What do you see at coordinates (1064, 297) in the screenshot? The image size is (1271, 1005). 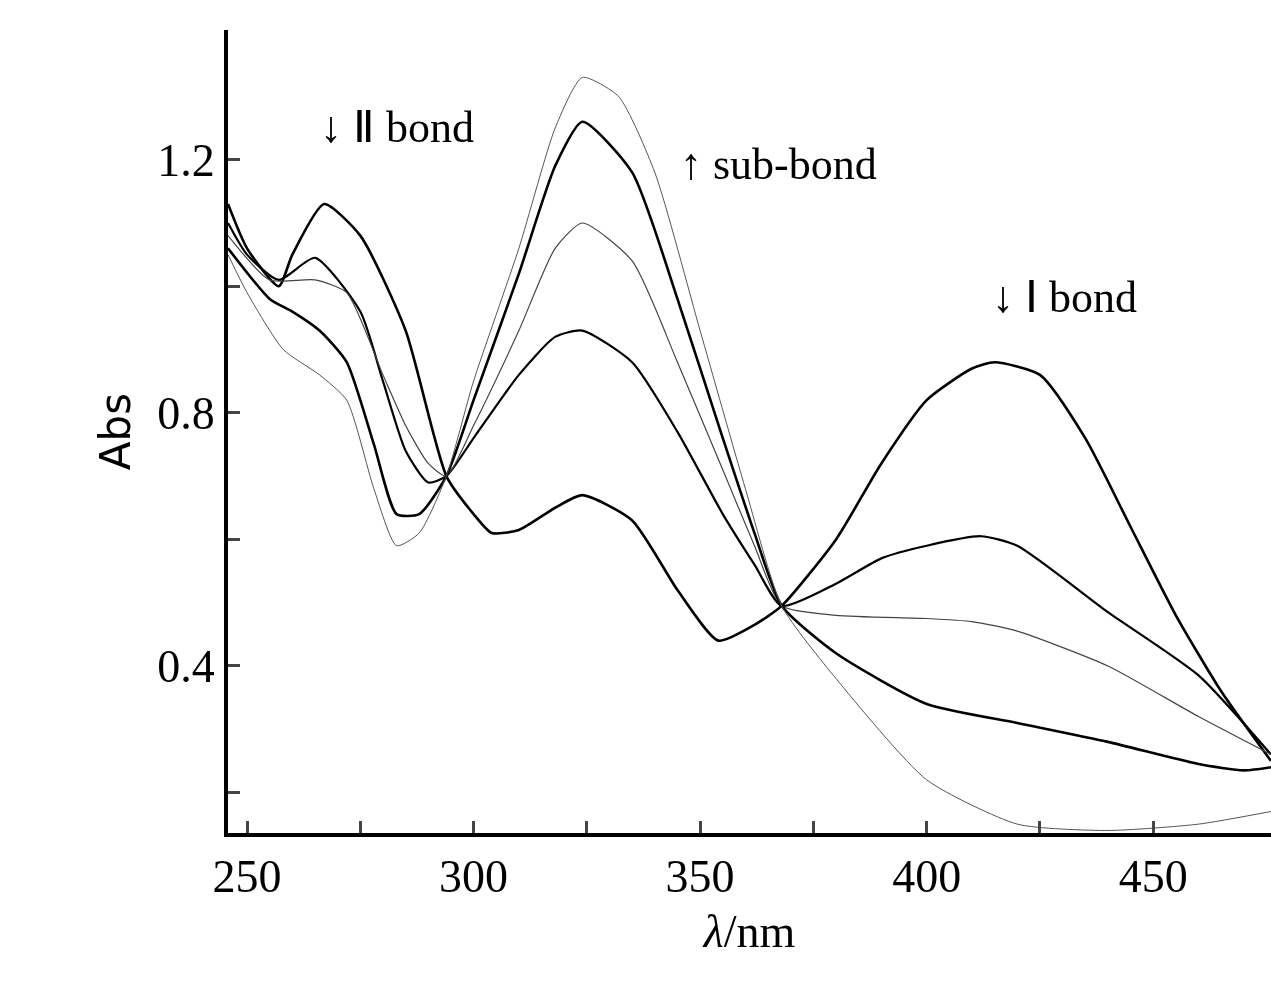 I see `annotation: ↓ Ⅰ bond` at bounding box center [1064, 297].